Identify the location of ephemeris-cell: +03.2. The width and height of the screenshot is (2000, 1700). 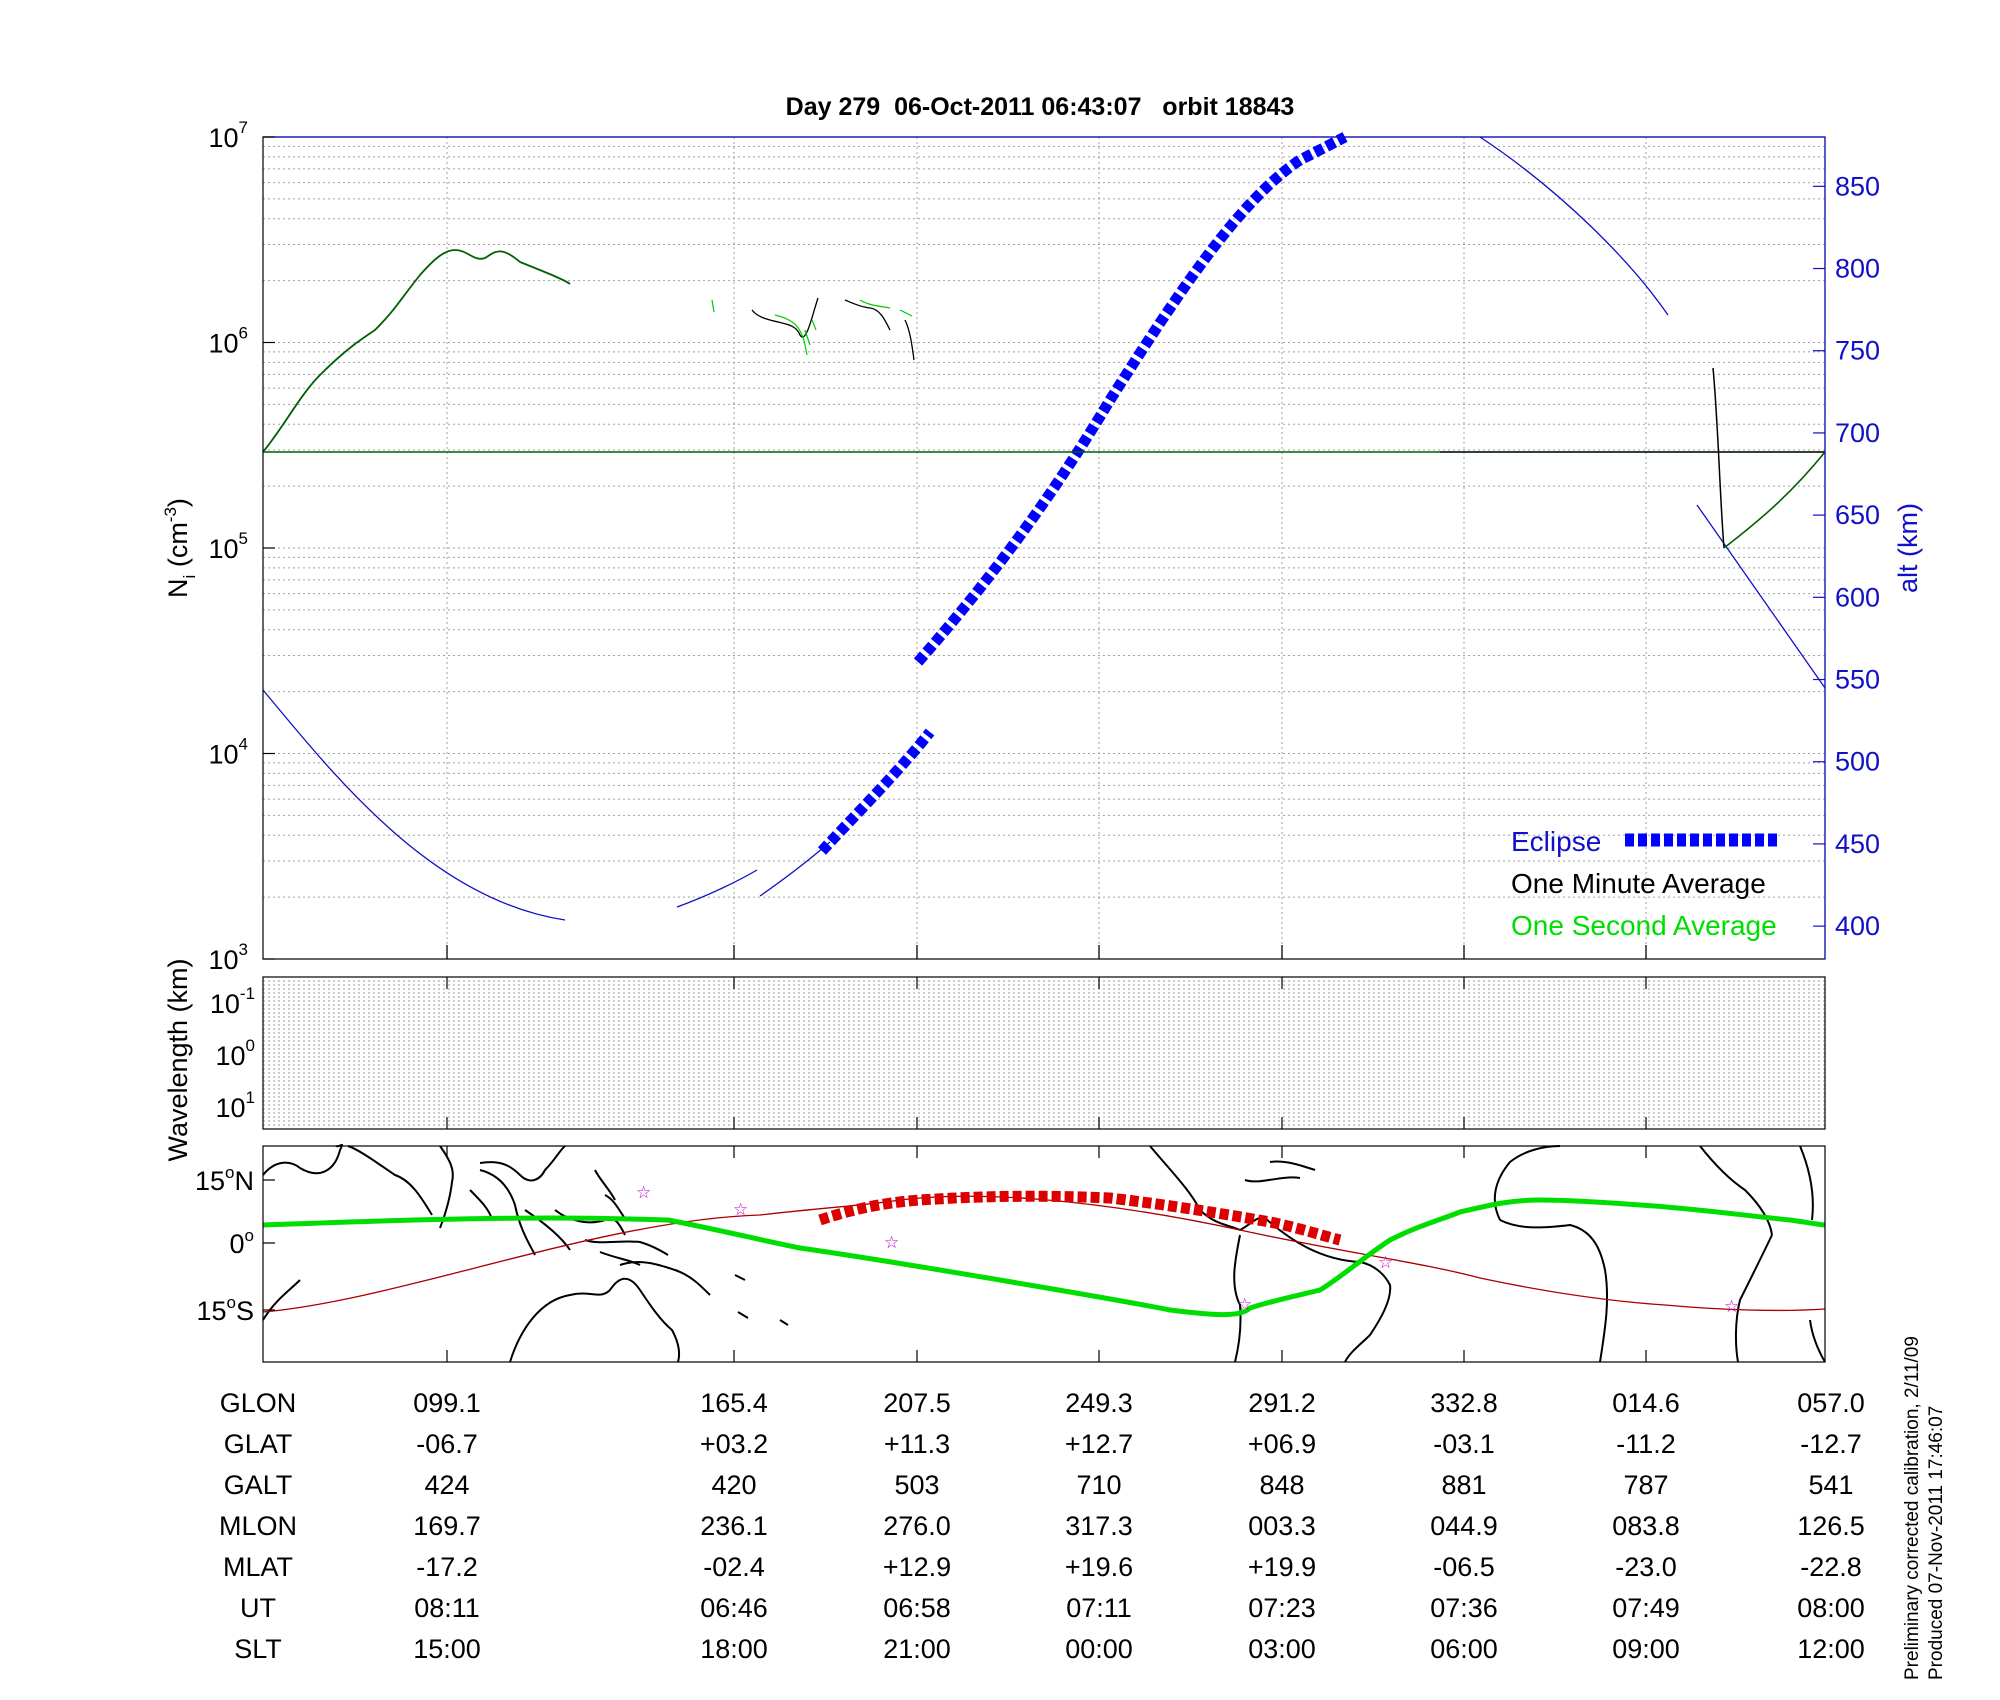
(734, 1444).